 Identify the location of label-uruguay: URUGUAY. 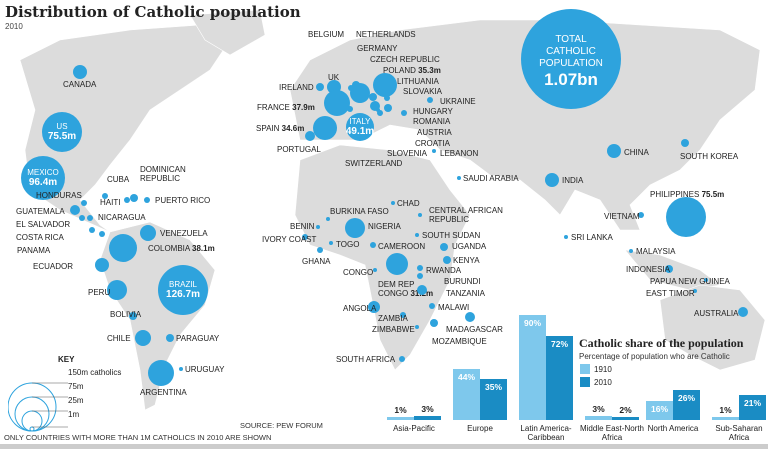
(204, 369).